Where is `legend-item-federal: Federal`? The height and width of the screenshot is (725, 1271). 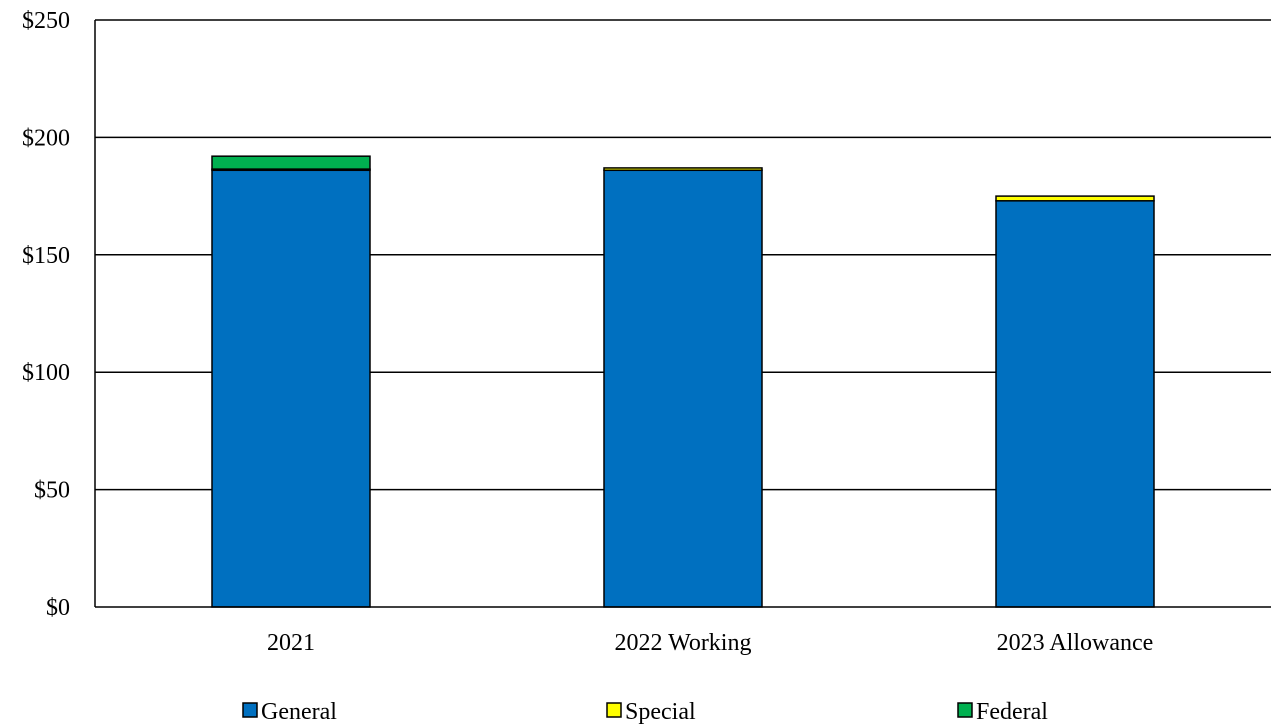
legend-item-federal: Federal is located at coordinates (1002, 712).